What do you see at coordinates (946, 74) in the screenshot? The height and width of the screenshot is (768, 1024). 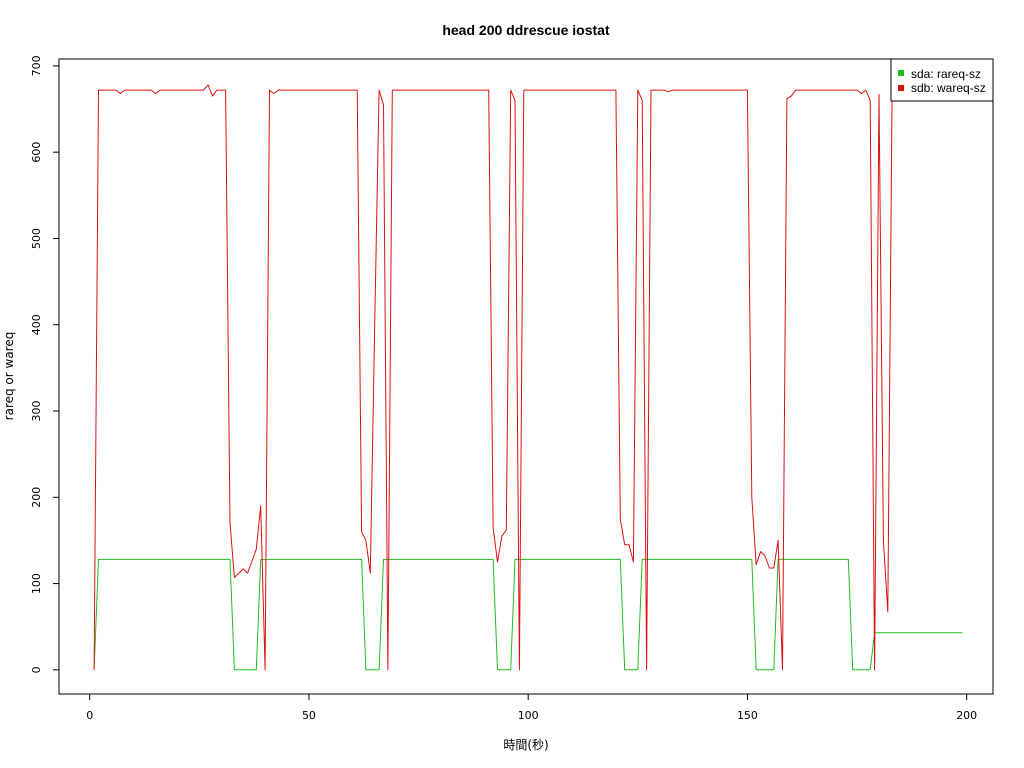 I see `legend-label-sda: sda: rareq-sz` at bounding box center [946, 74].